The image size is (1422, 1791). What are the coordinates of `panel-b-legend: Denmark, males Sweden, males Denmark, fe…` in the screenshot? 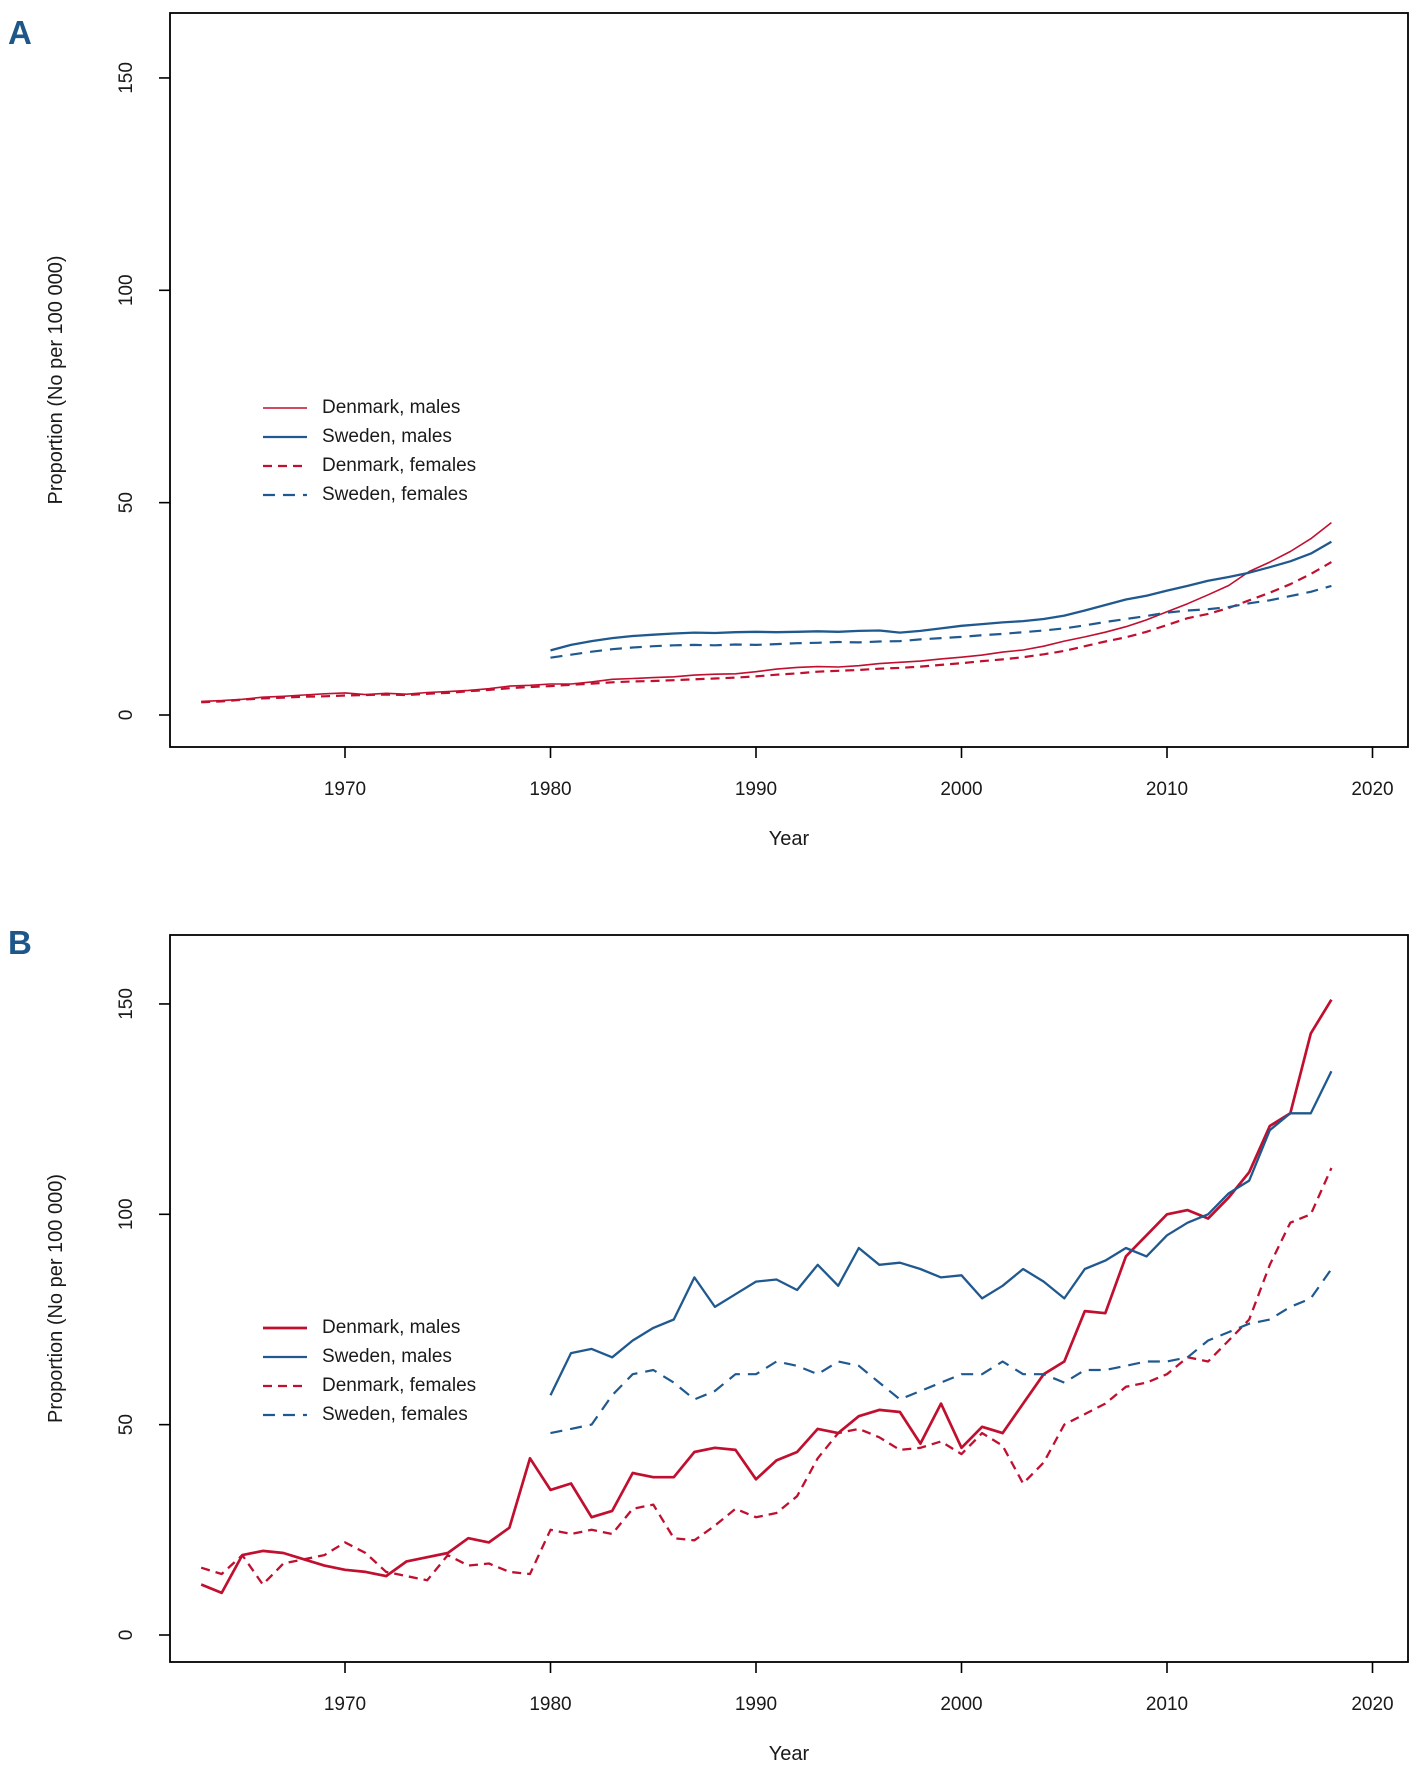 It's located at (369, 1371).